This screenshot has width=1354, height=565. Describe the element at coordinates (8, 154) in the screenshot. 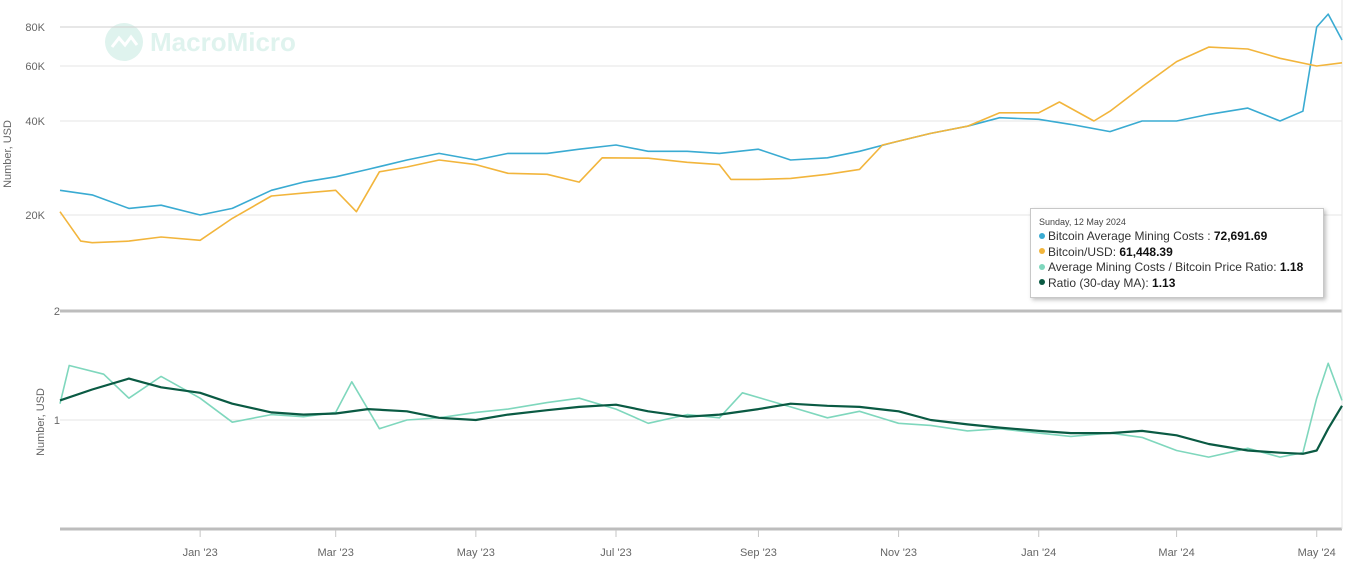

I see `top-y-axis-title: Number, USD` at that location.